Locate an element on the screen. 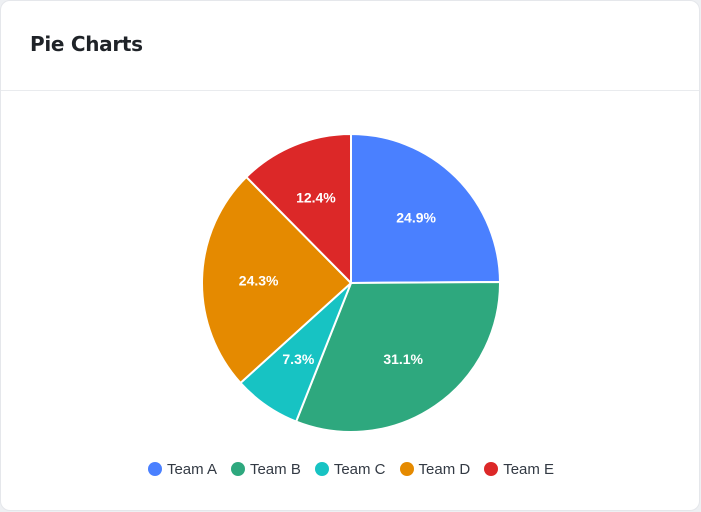 Image resolution: width=701 pixels, height=512 pixels. pie-slice-team-b is located at coordinates (398, 357).